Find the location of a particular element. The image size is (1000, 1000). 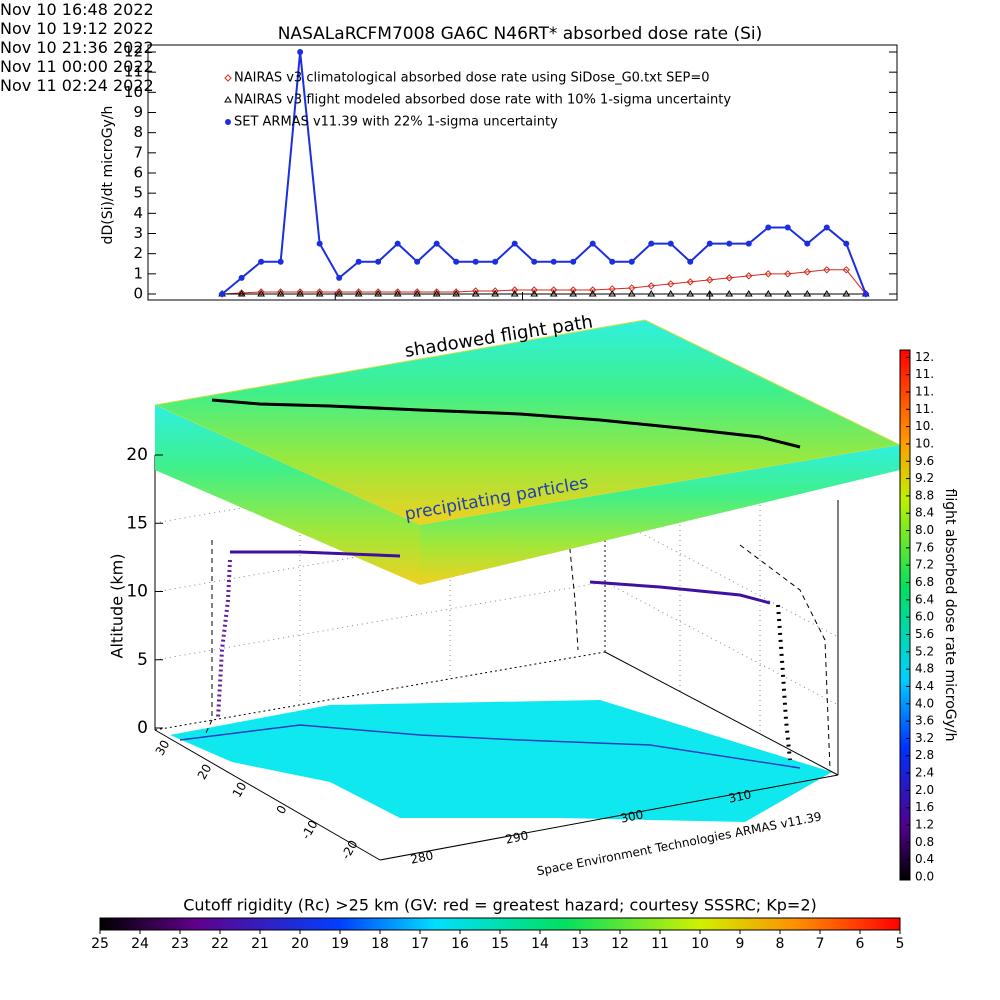

colorbar-tick-label: 9.6 is located at coordinates (924, 461).